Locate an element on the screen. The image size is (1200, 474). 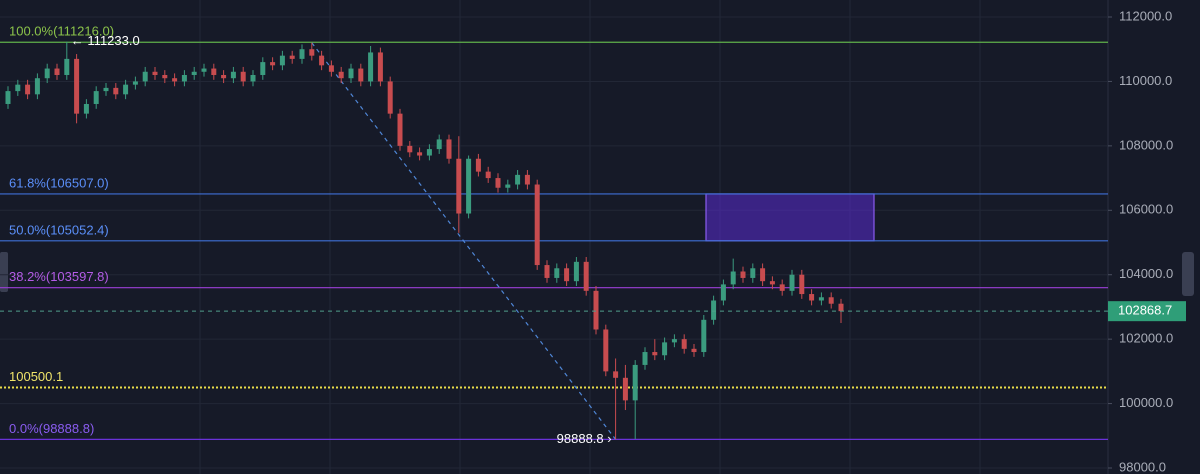
high-marker: ← 111233.0 is located at coordinates (105, 40).